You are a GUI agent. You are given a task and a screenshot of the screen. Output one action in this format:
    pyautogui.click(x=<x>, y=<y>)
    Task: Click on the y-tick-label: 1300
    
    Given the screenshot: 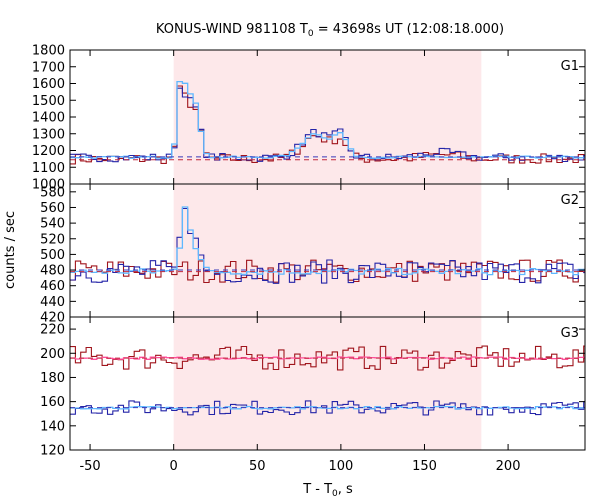 What is the action you would take?
    pyautogui.click(x=48, y=134)
    